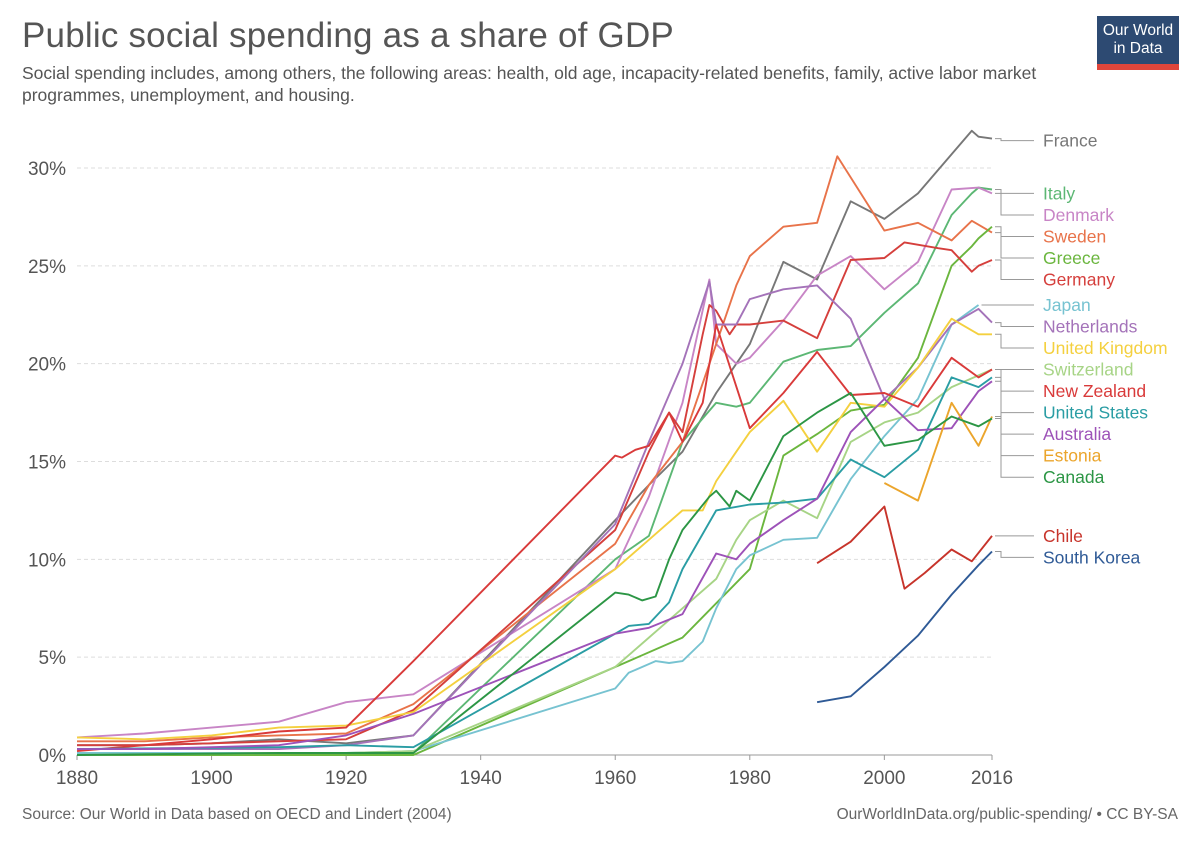 This screenshot has width=1200, height=847. I want to click on y-tick-label: 30%, so click(47, 169).